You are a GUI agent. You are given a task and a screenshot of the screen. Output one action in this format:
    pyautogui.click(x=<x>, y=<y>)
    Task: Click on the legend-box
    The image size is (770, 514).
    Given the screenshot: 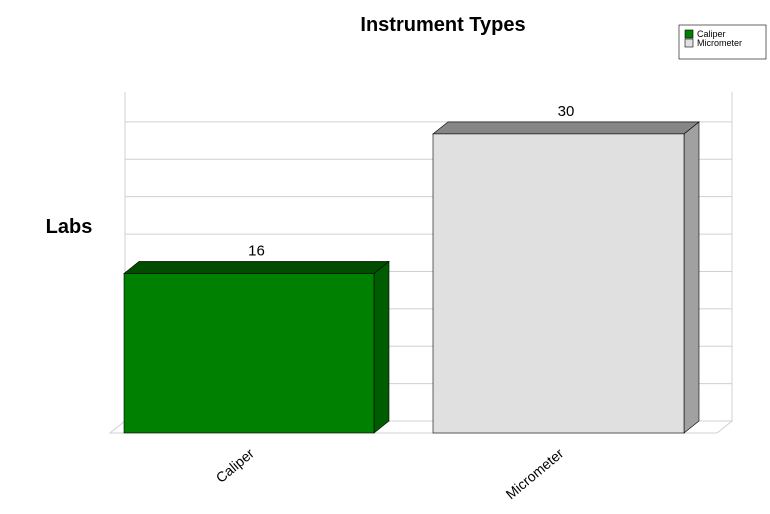 What is the action you would take?
    pyautogui.click(x=722, y=42)
    